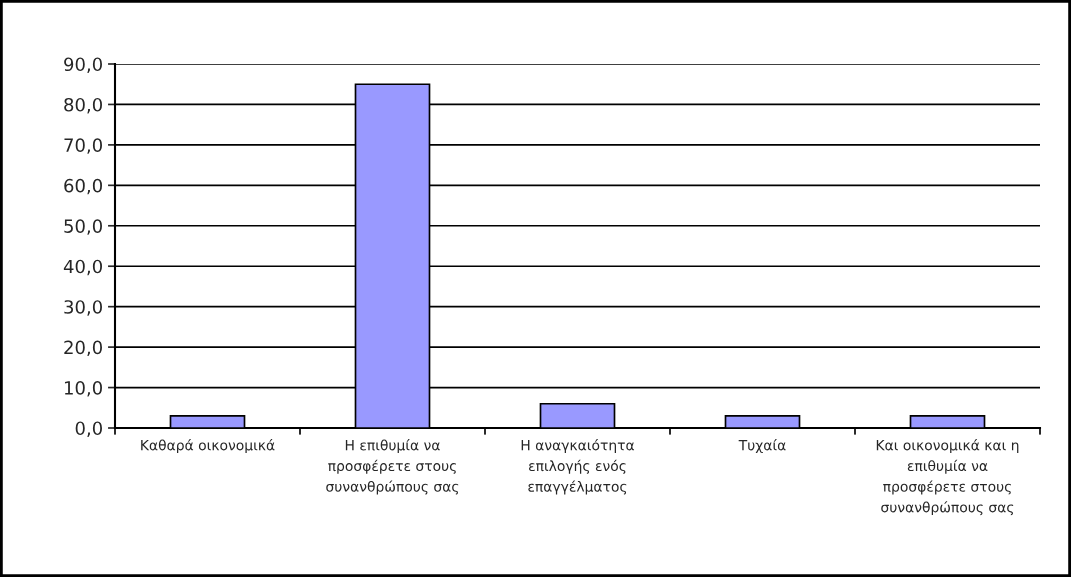  What do you see at coordinates (578, 467) in the screenshot?
I see `x-tick-label: Η αναγκαιότητα επιλογής ενός επαγγέλματος` at bounding box center [578, 467].